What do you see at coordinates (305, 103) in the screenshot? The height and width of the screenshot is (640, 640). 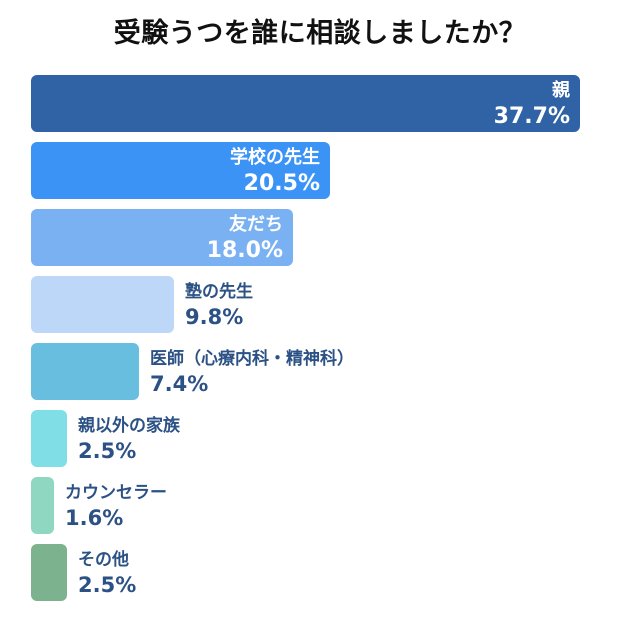 I see `bar: 親 37.7%` at bounding box center [305, 103].